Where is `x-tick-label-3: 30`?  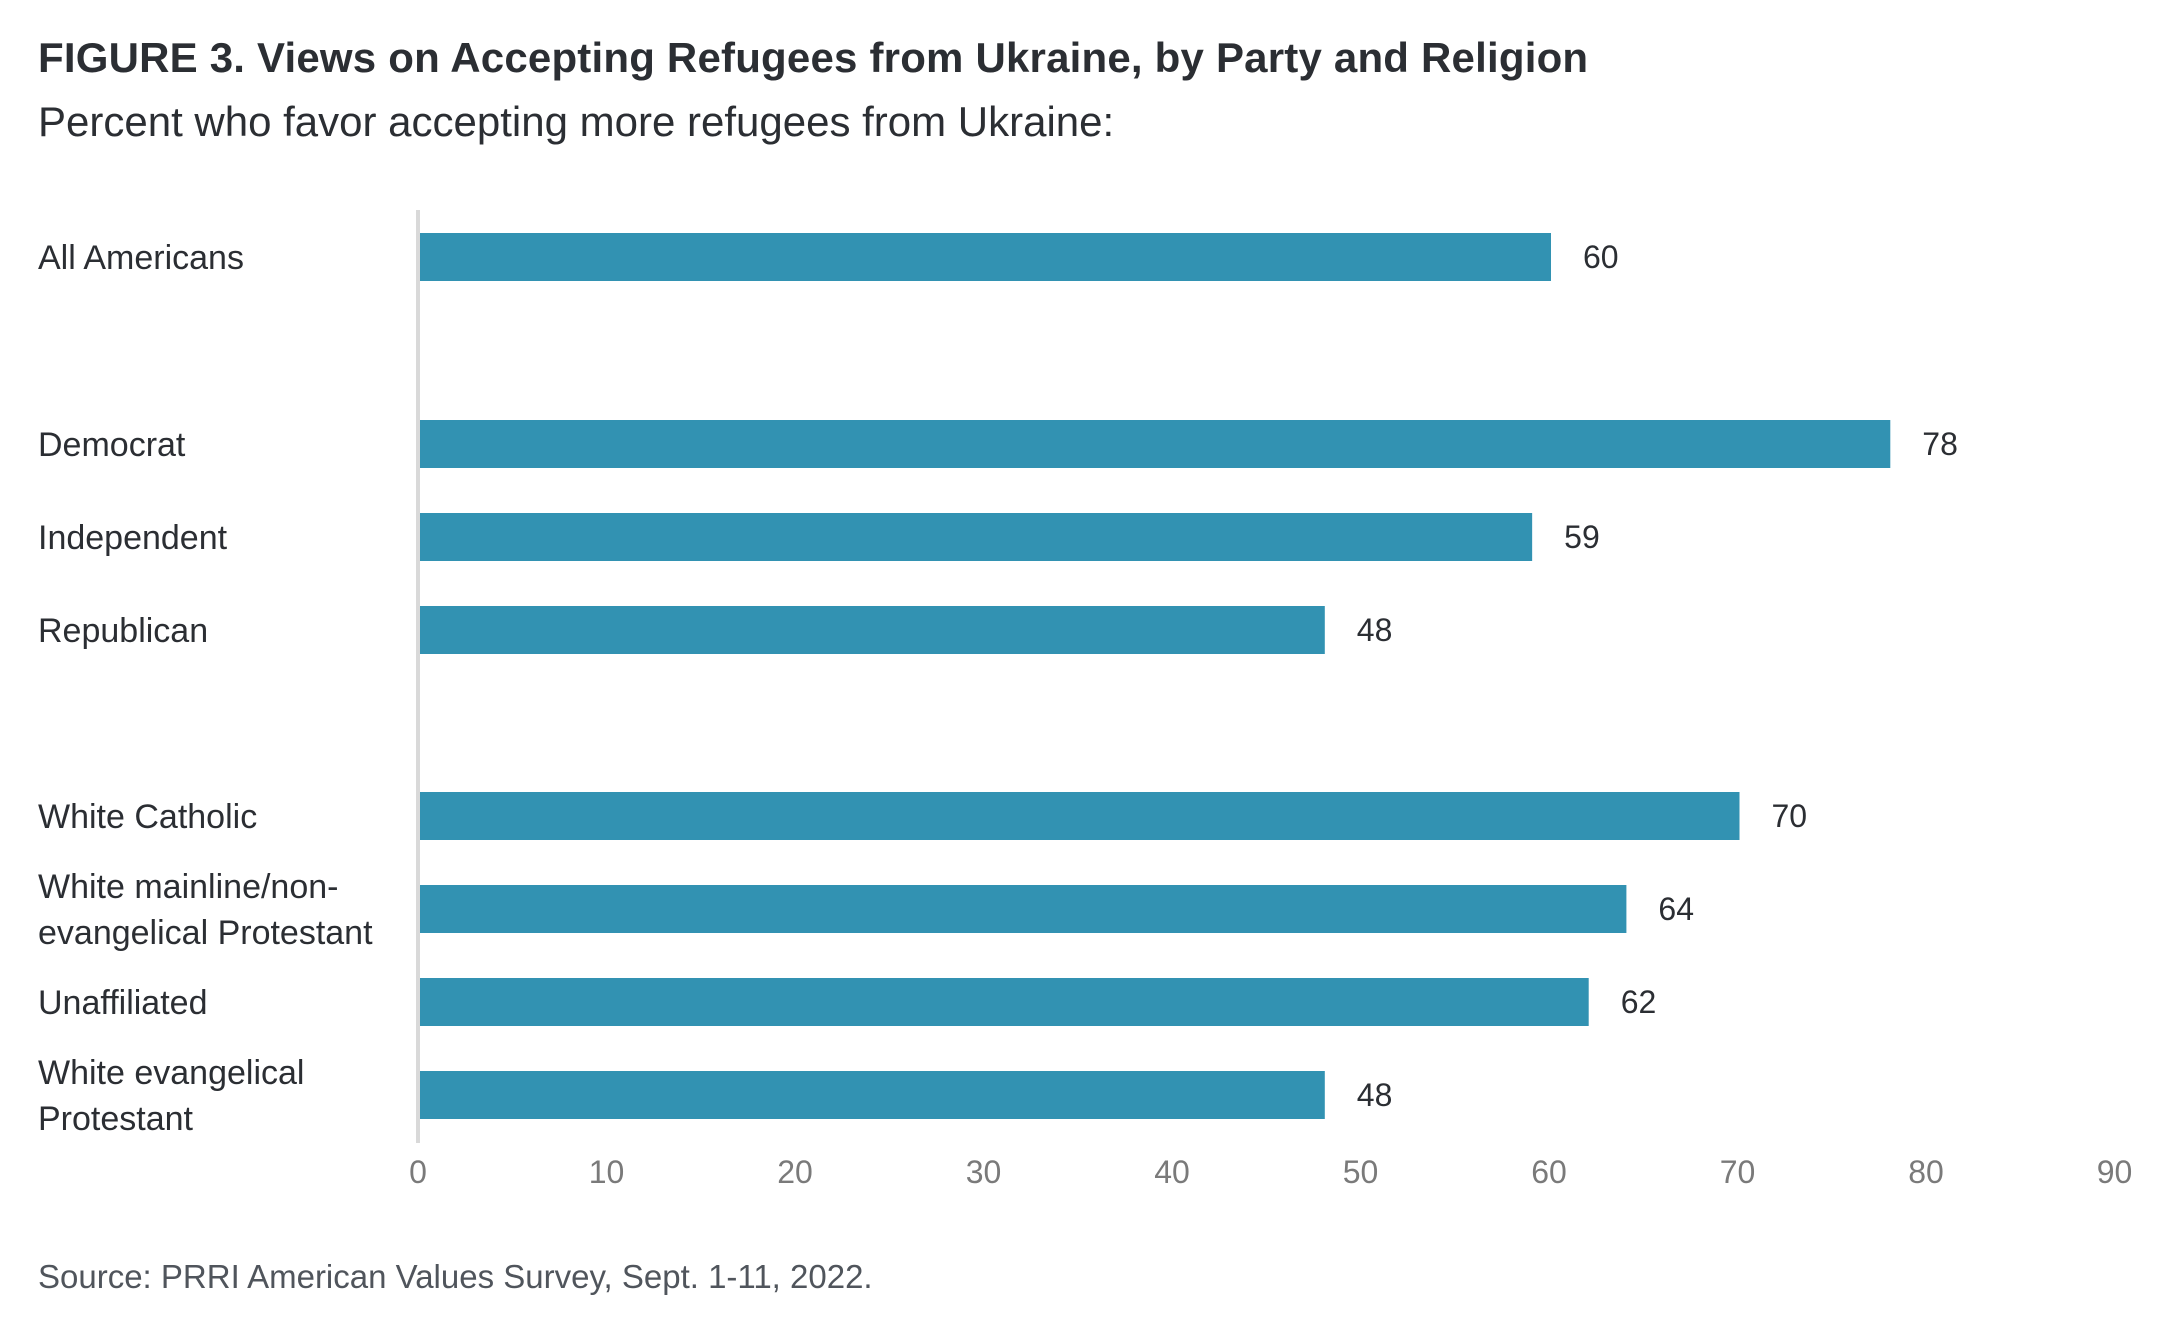
x-tick-label-3: 30 is located at coordinates (984, 1172).